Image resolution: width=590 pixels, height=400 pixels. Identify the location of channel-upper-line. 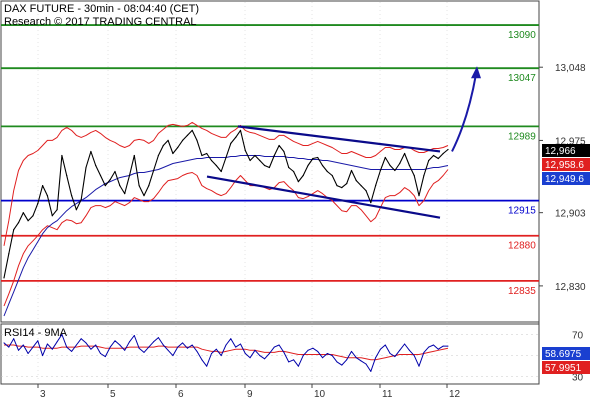
(339, 139).